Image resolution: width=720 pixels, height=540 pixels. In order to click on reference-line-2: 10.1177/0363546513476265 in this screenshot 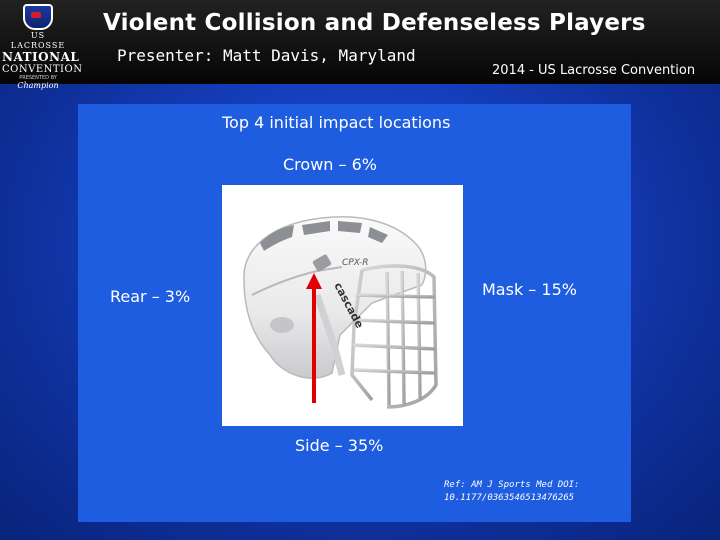, I will do `click(509, 498)`.